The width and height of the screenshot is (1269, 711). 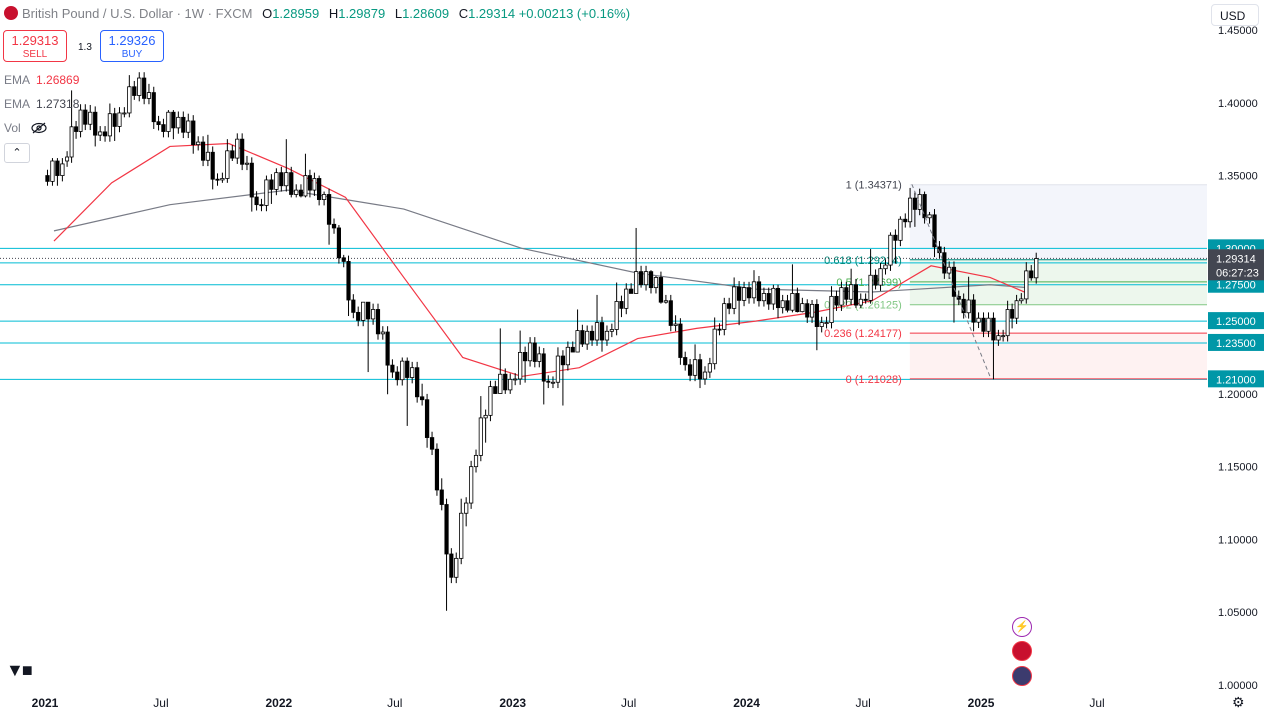 What do you see at coordinates (1238, 104) in the screenshot?
I see `y-axis-tick-label: 1.40000` at bounding box center [1238, 104].